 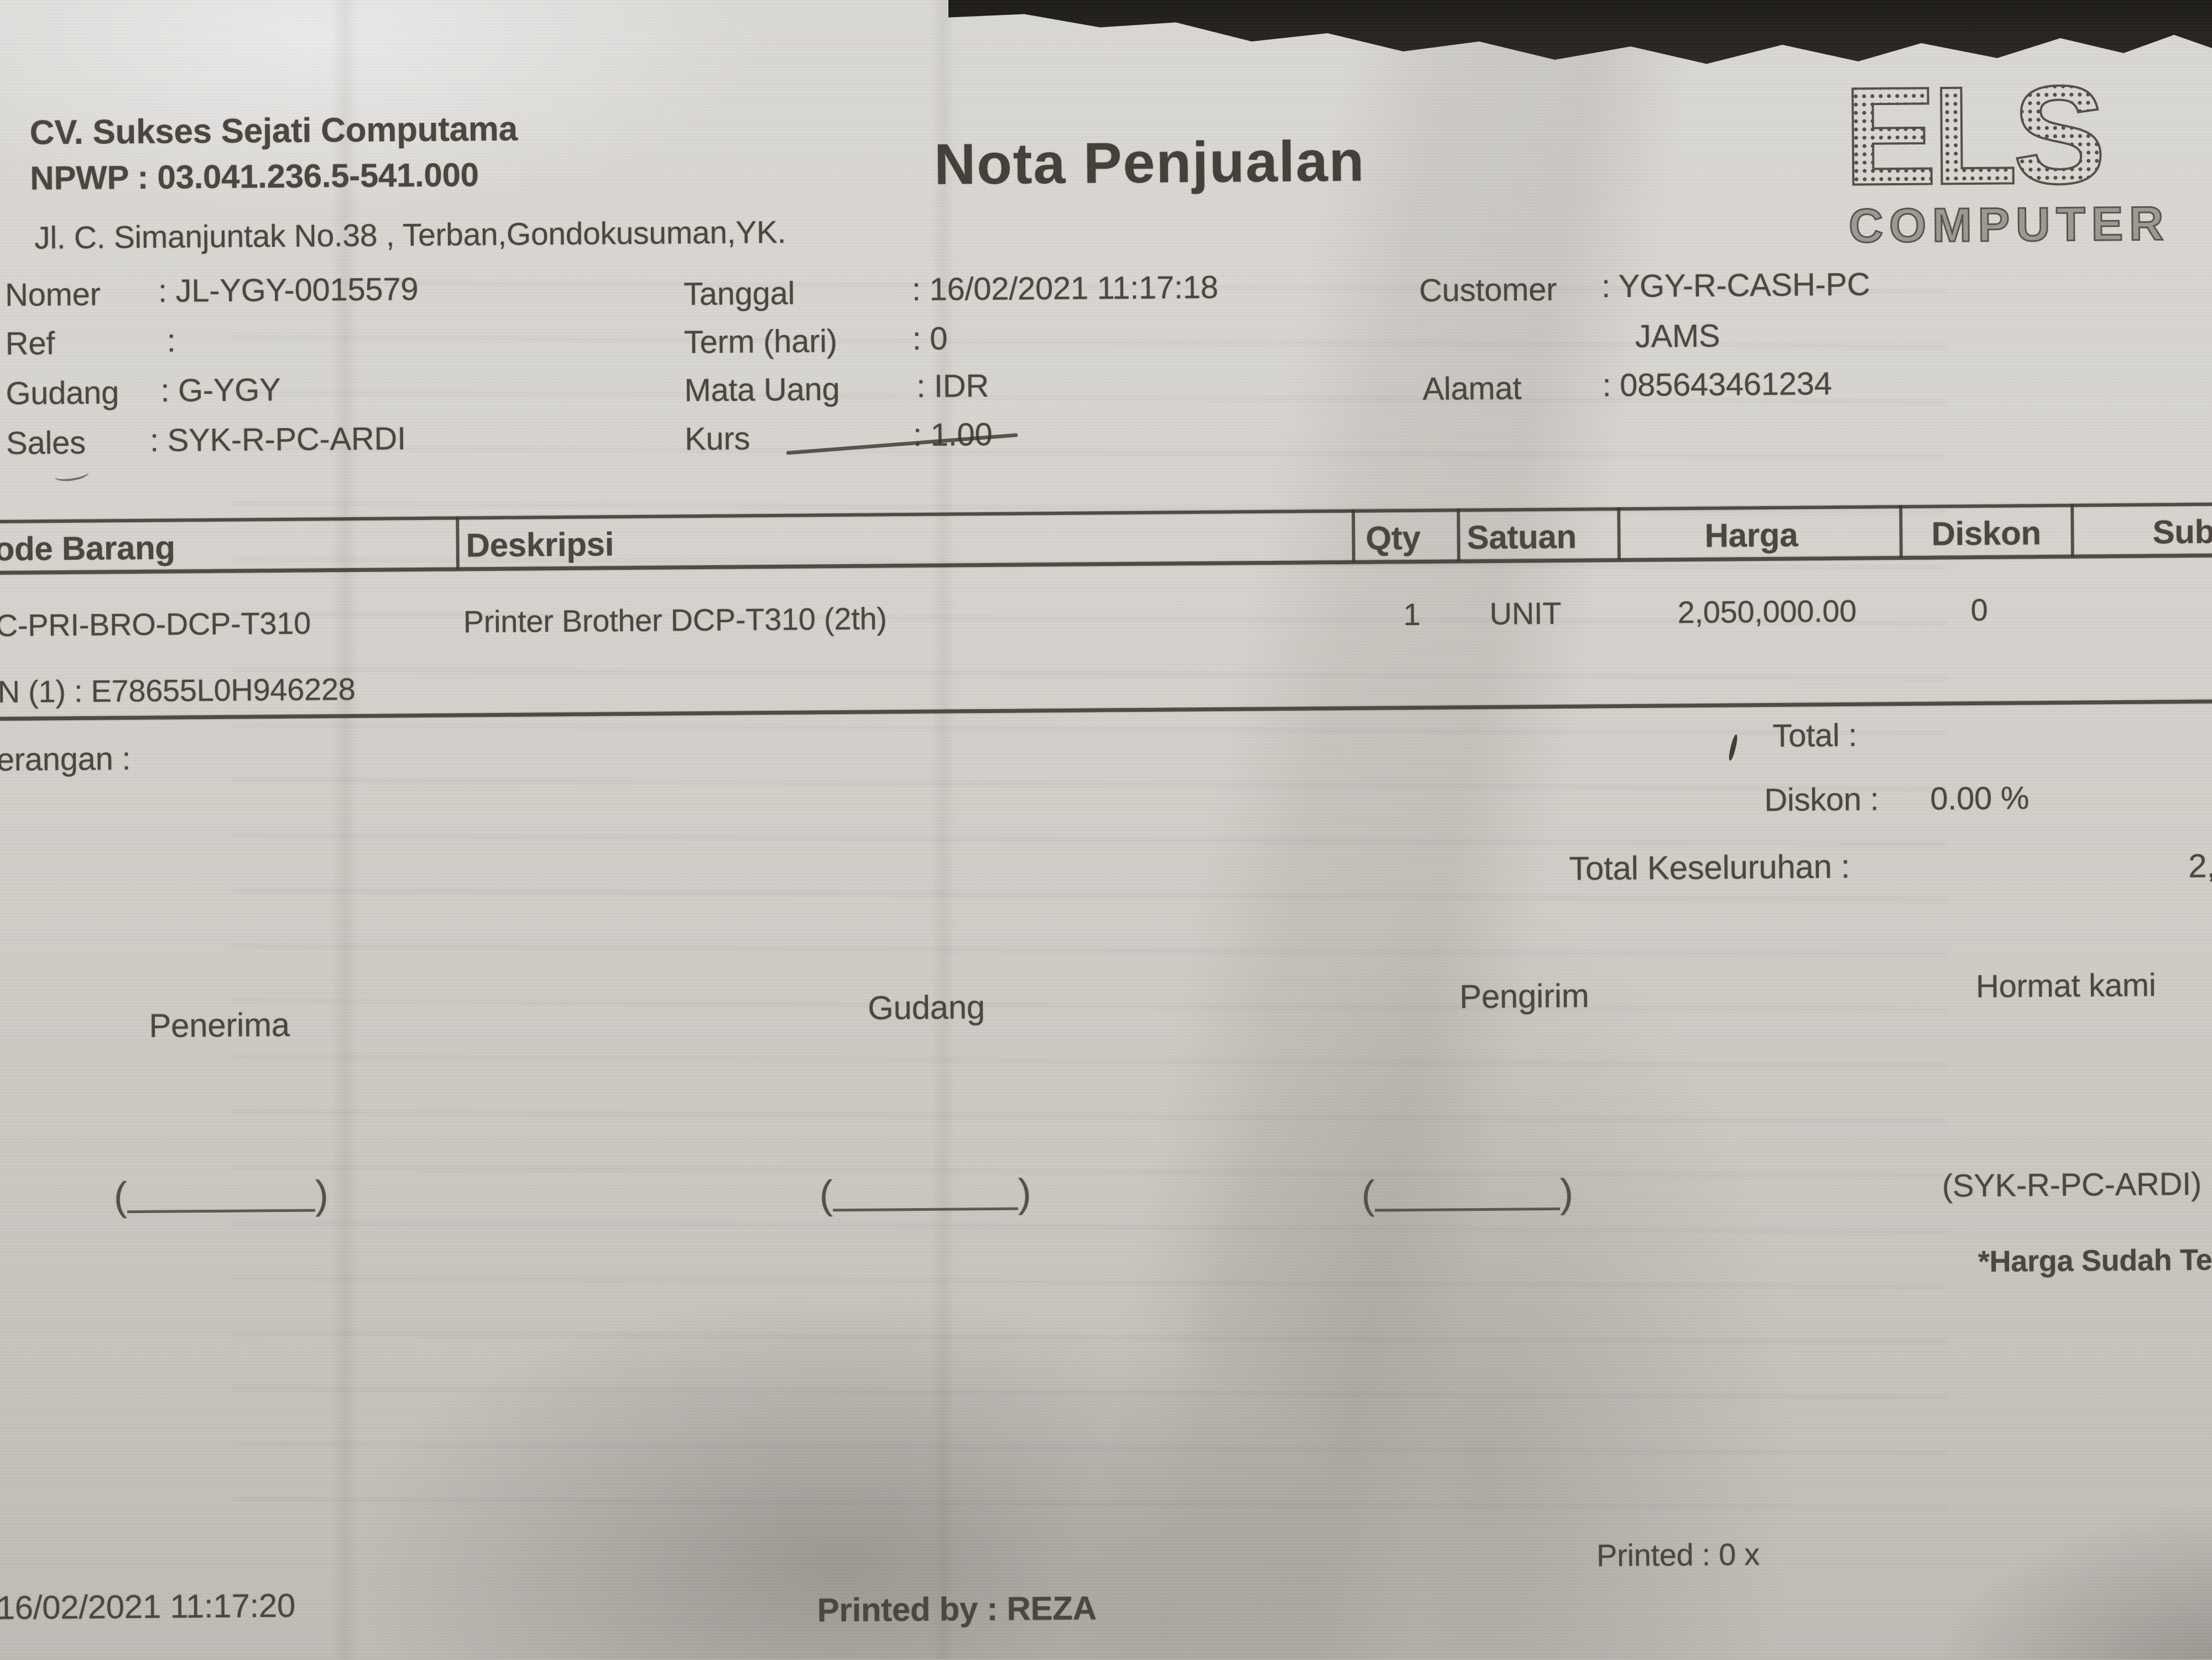 What do you see at coordinates (762, 390) in the screenshot?
I see `mata-uang-label: Mata Uang` at bounding box center [762, 390].